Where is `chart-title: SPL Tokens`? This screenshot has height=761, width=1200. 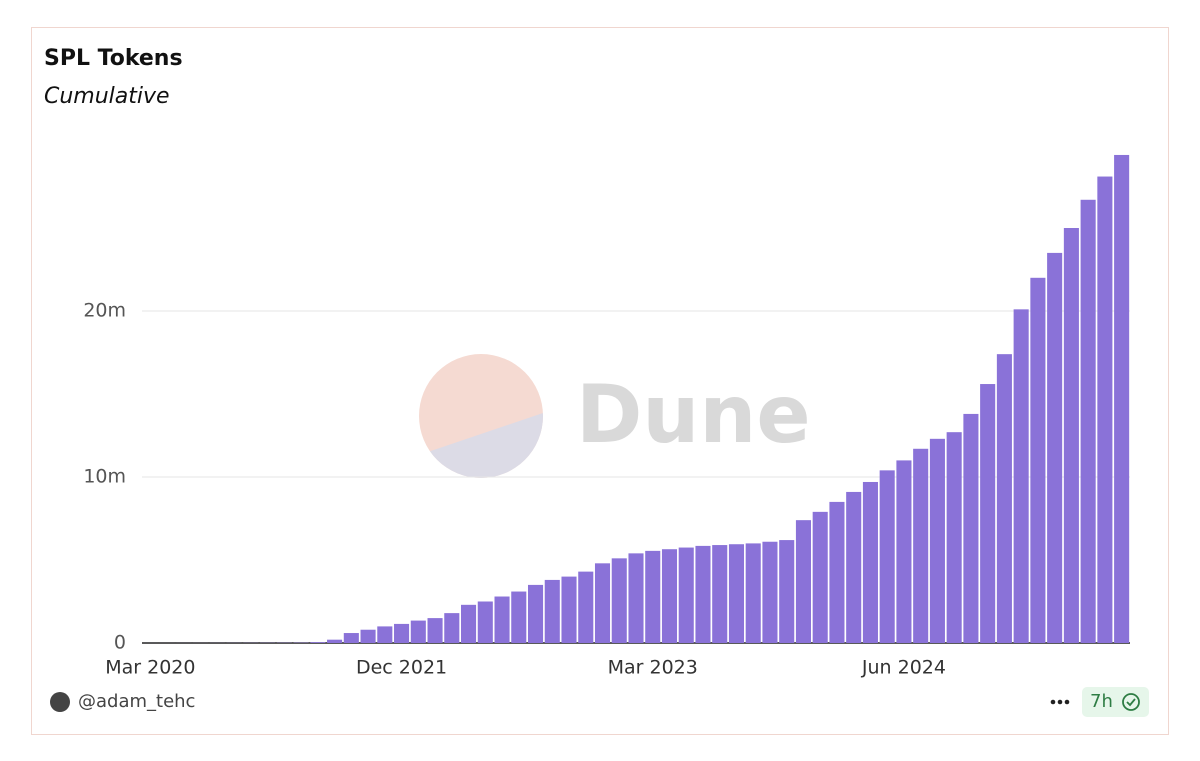 chart-title: SPL Tokens is located at coordinates (113, 58).